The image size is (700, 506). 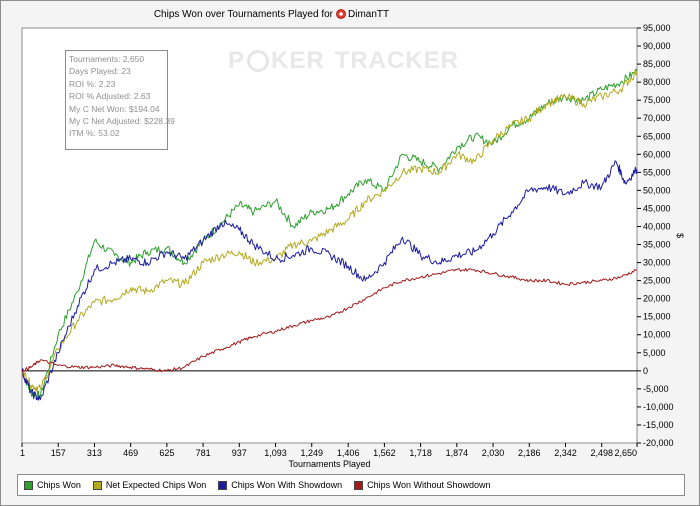 I want to click on y-tick-label: -10,000, so click(x=658, y=407).